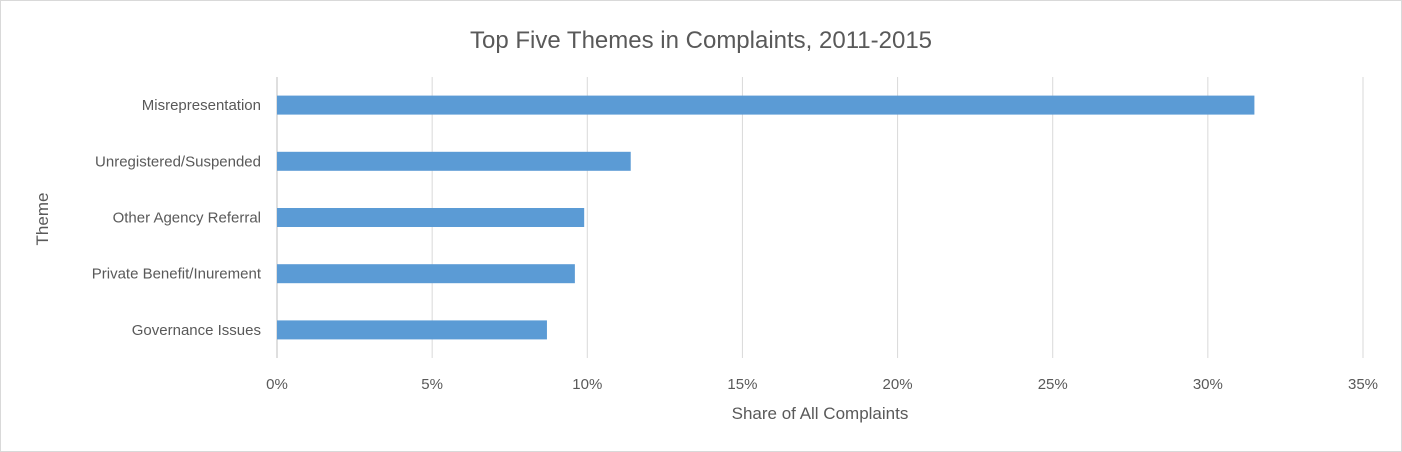  I want to click on chart-title: Top Five Themes in Complaints, 2011-2015, so click(701, 40).